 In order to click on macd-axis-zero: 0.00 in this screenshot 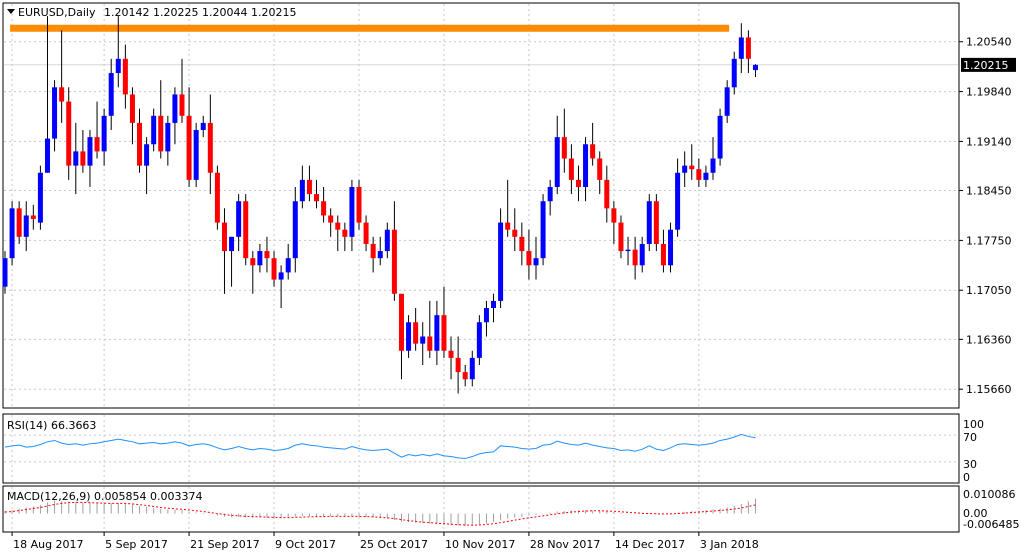, I will do `click(975, 513)`.